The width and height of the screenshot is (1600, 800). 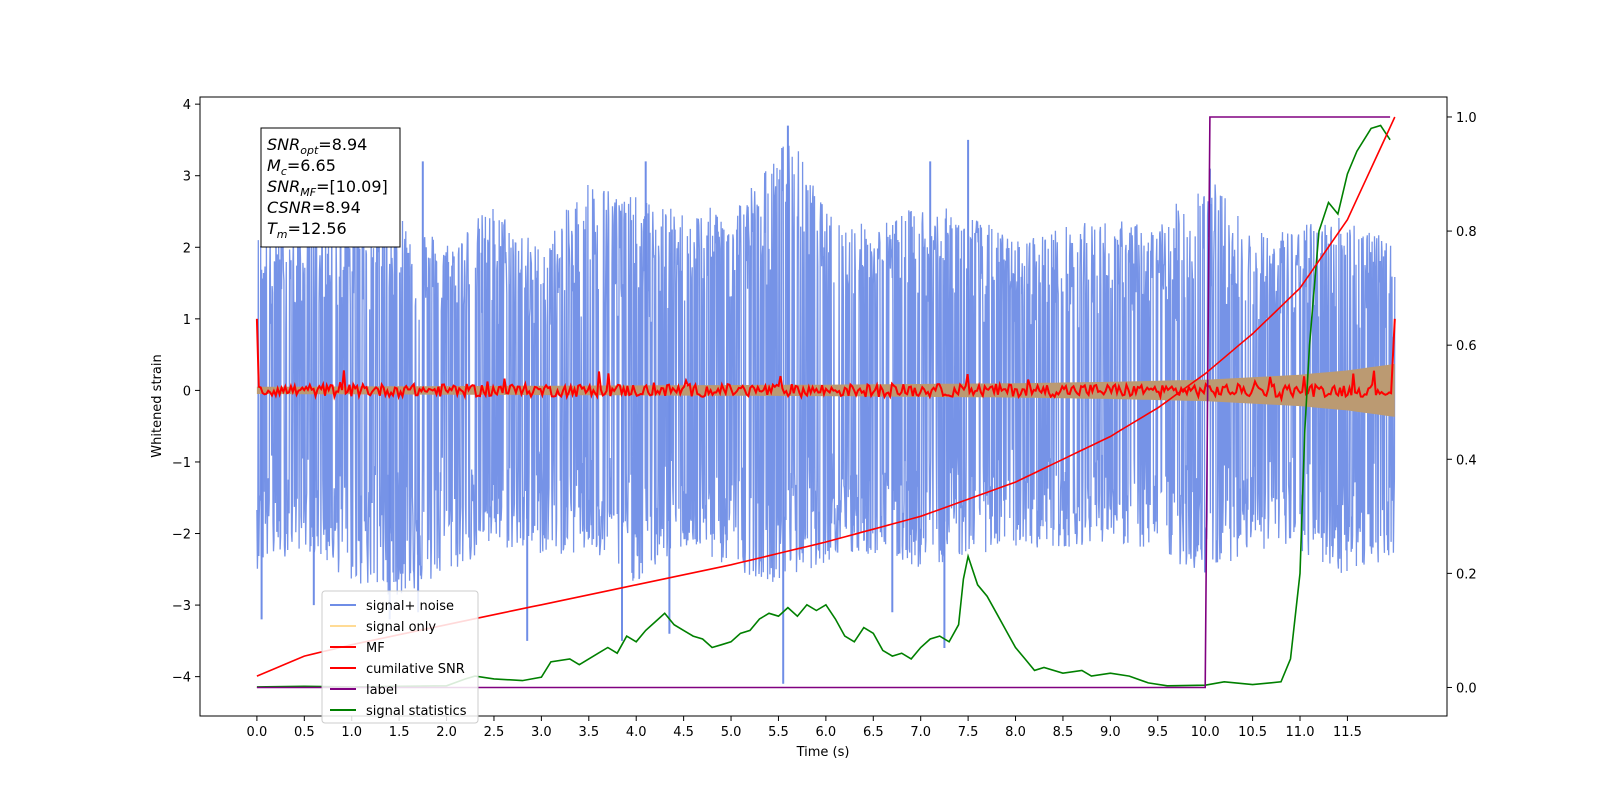 What do you see at coordinates (778, 732) in the screenshot?
I see `x-tick-label: 5.5` at bounding box center [778, 732].